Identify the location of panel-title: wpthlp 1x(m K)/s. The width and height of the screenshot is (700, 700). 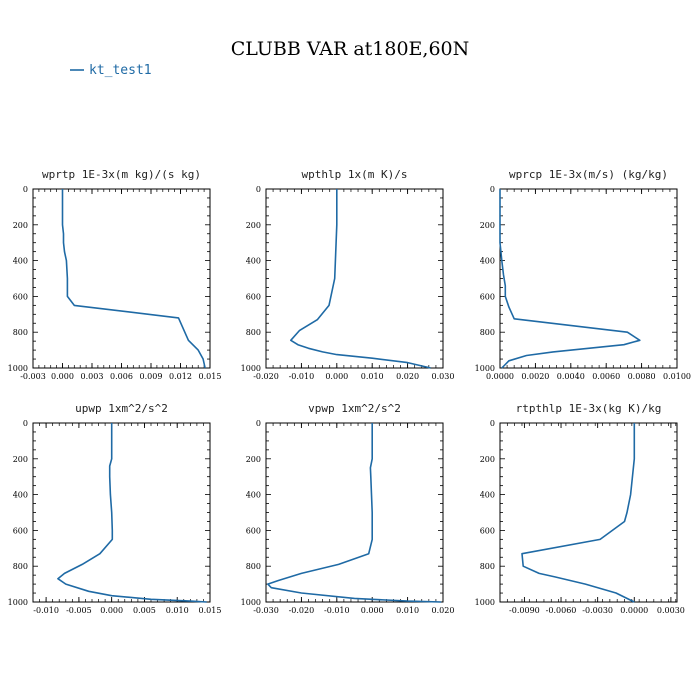
(355, 174).